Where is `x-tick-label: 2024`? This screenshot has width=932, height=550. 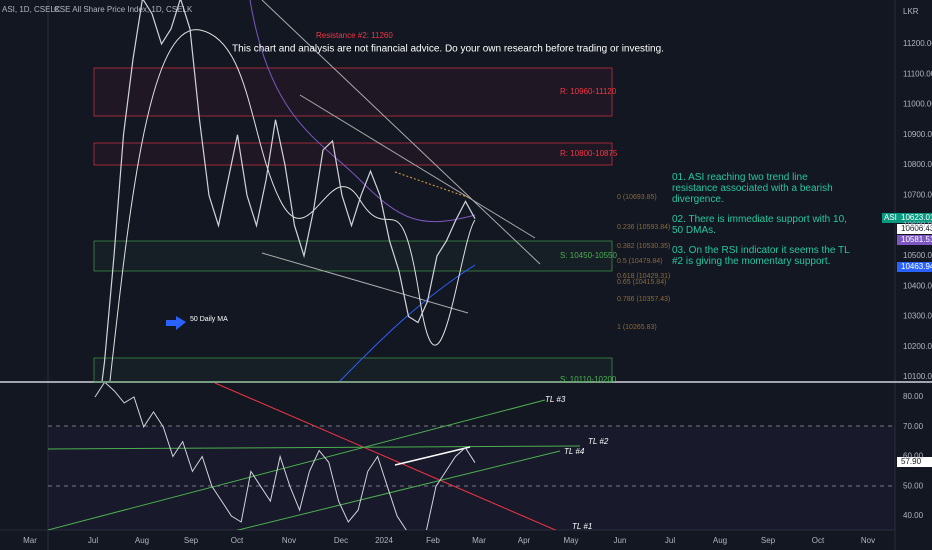 x-tick-label: 2024 is located at coordinates (384, 540).